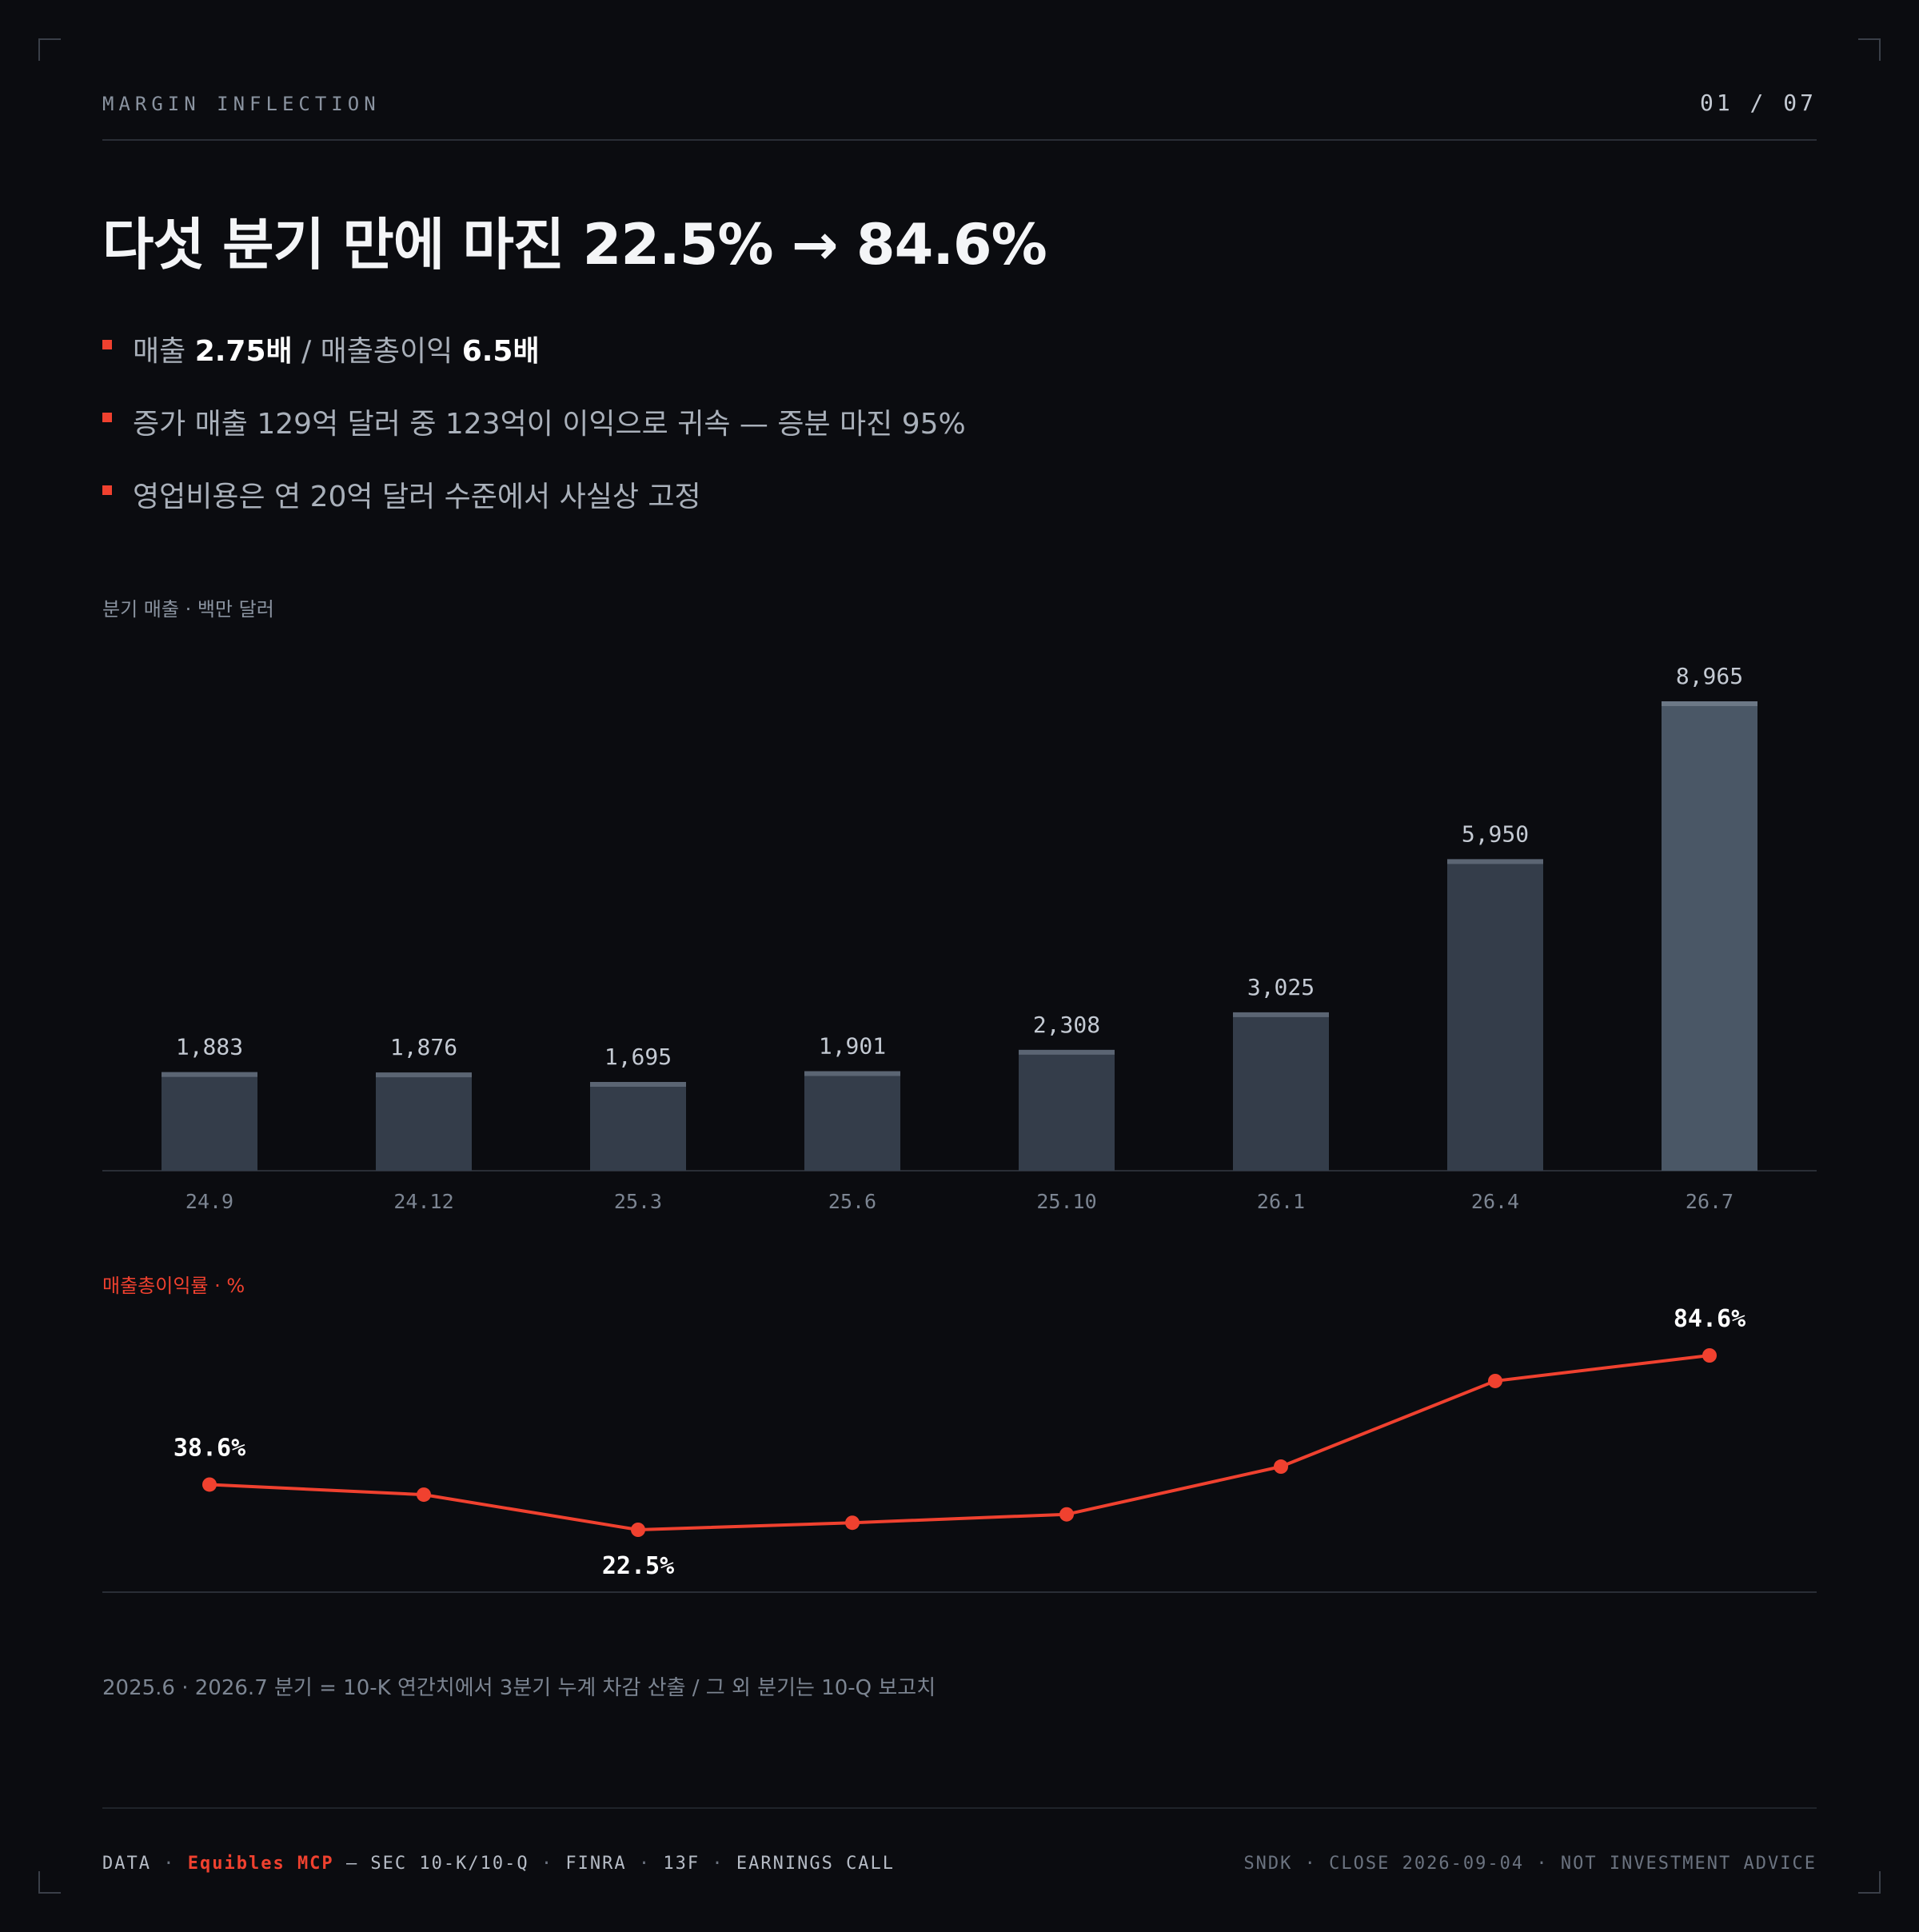 Image resolution: width=1919 pixels, height=1932 pixels. Describe the element at coordinates (209, 1047) in the screenshot. I see `revenue-value-label: 1,883` at that location.